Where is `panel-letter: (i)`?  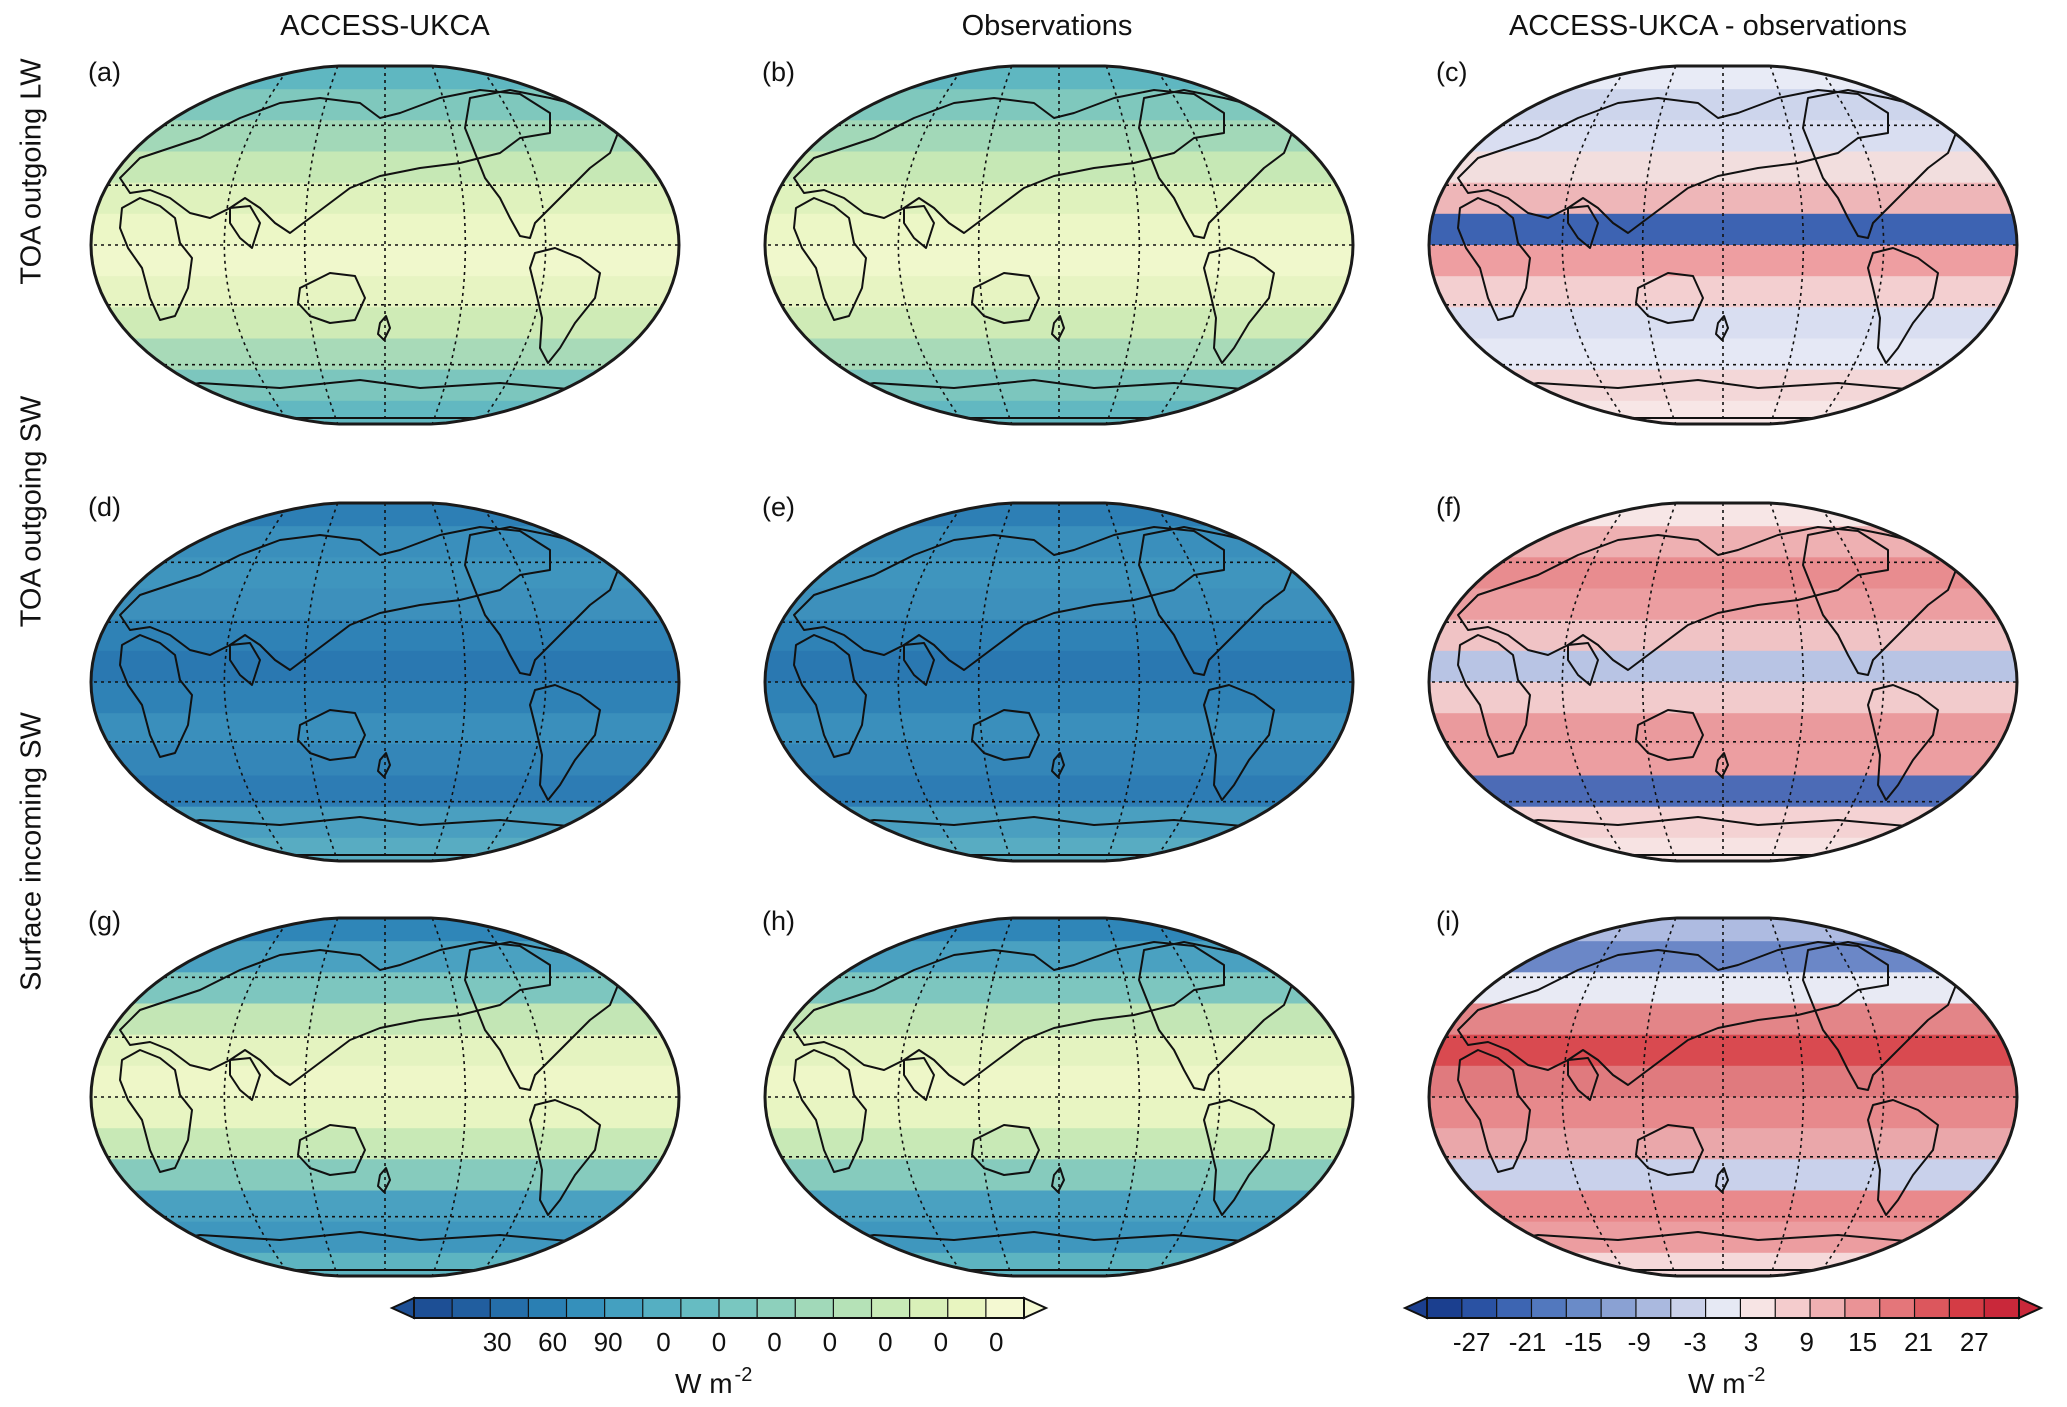 panel-letter: (i) is located at coordinates (1448, 921).